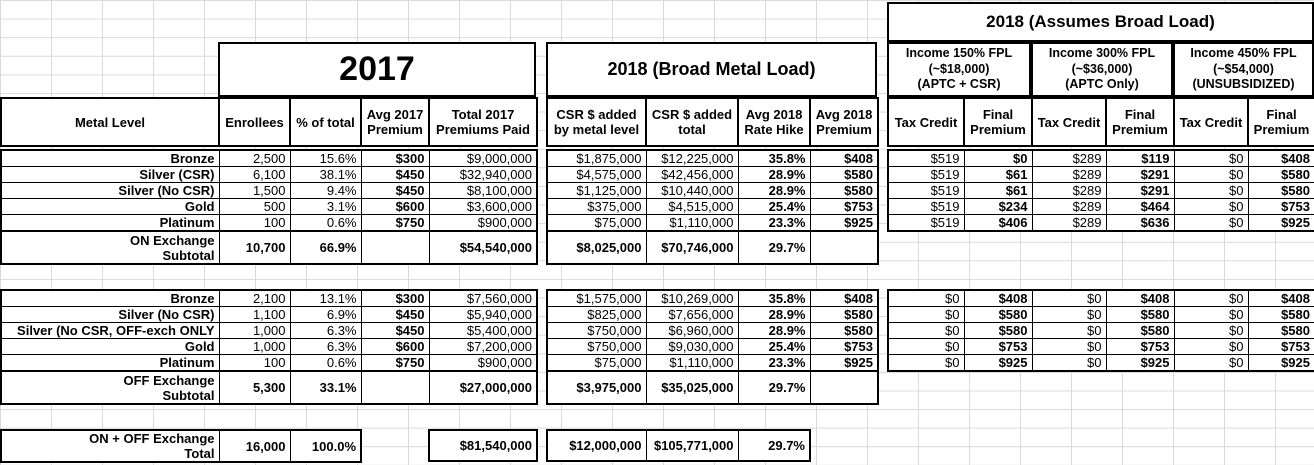 The height and width of the screenshot is (465, 1314). What do you see at coordinates (483, 330) in the screenshot?
I see `total-2017-premiums-cell: $5,400,000` at bounding box center [483, 330].